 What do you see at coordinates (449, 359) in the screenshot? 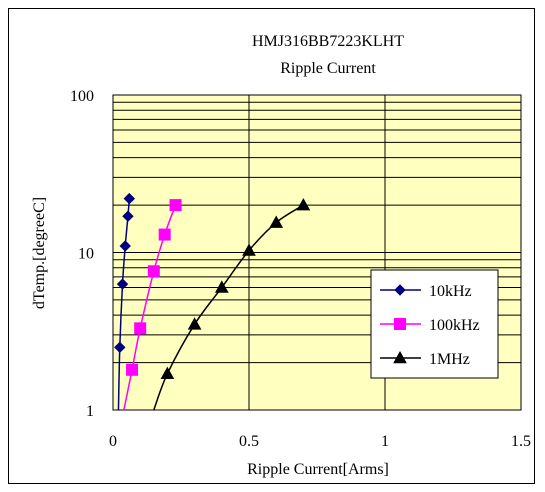
I see `legend-label-1mhz: 1MHz` at bounding box center [449, 359].